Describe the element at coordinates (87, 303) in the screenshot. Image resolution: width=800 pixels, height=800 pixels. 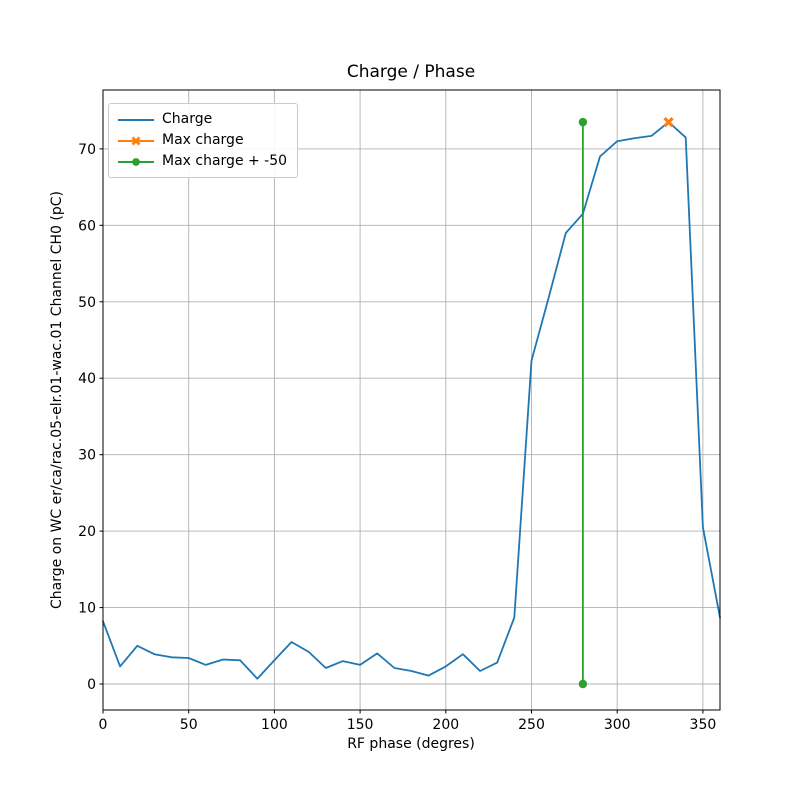
I see `y-tick-label: 50` at that location.